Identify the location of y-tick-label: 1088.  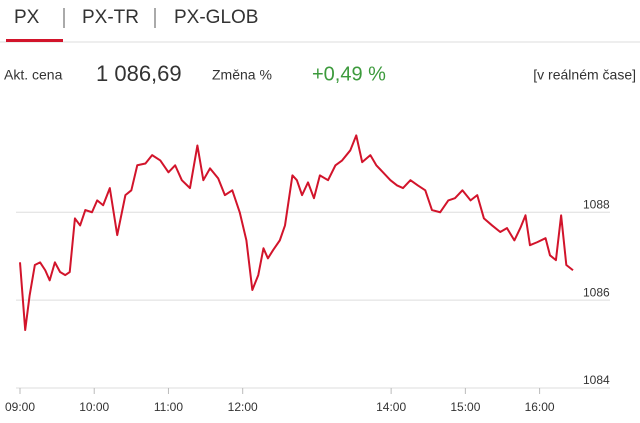
(596, 204).